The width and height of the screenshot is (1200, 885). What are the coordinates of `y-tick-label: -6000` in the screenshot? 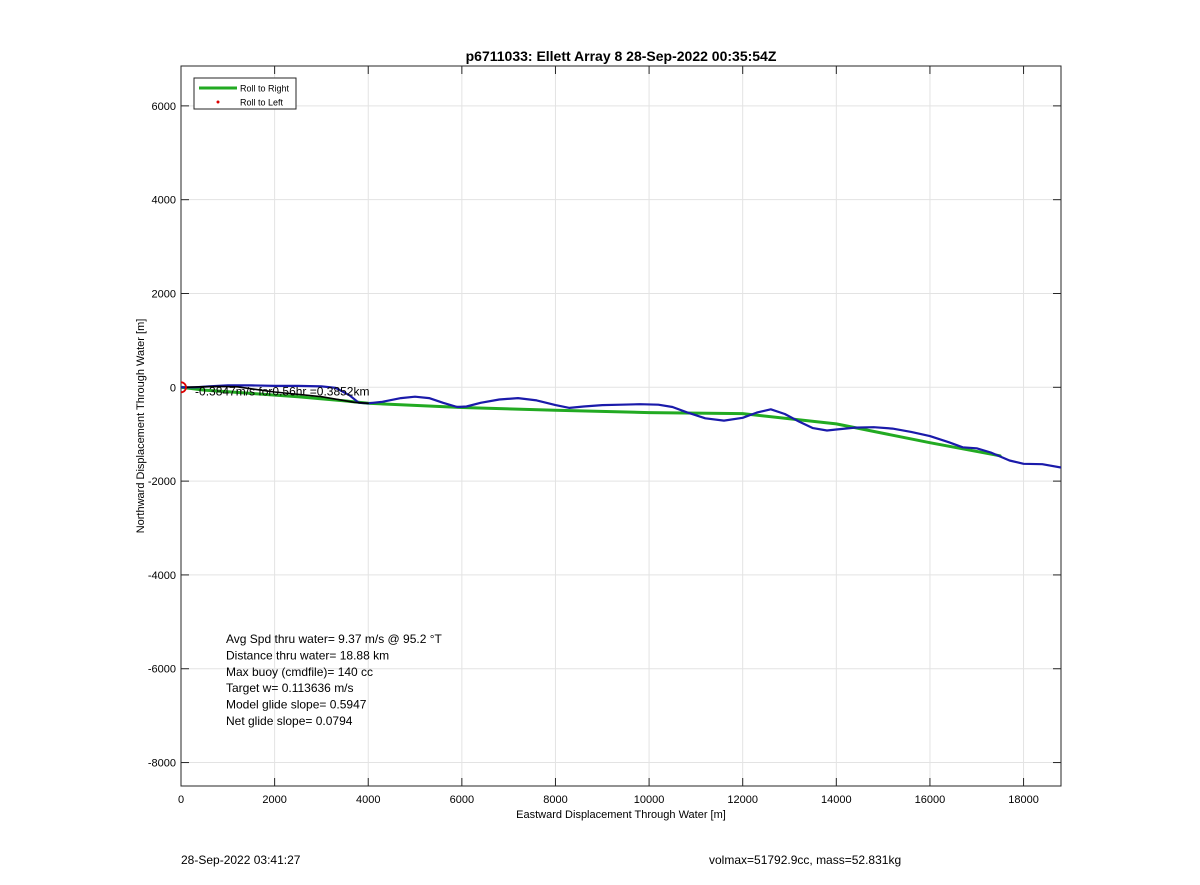 It's located at (162, 670).